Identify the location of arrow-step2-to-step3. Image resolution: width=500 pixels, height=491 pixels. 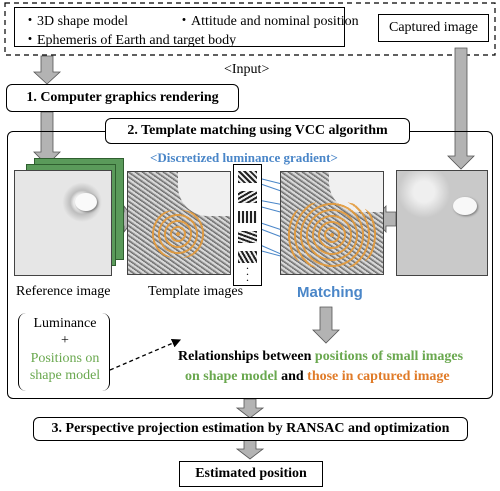
(250, 408).